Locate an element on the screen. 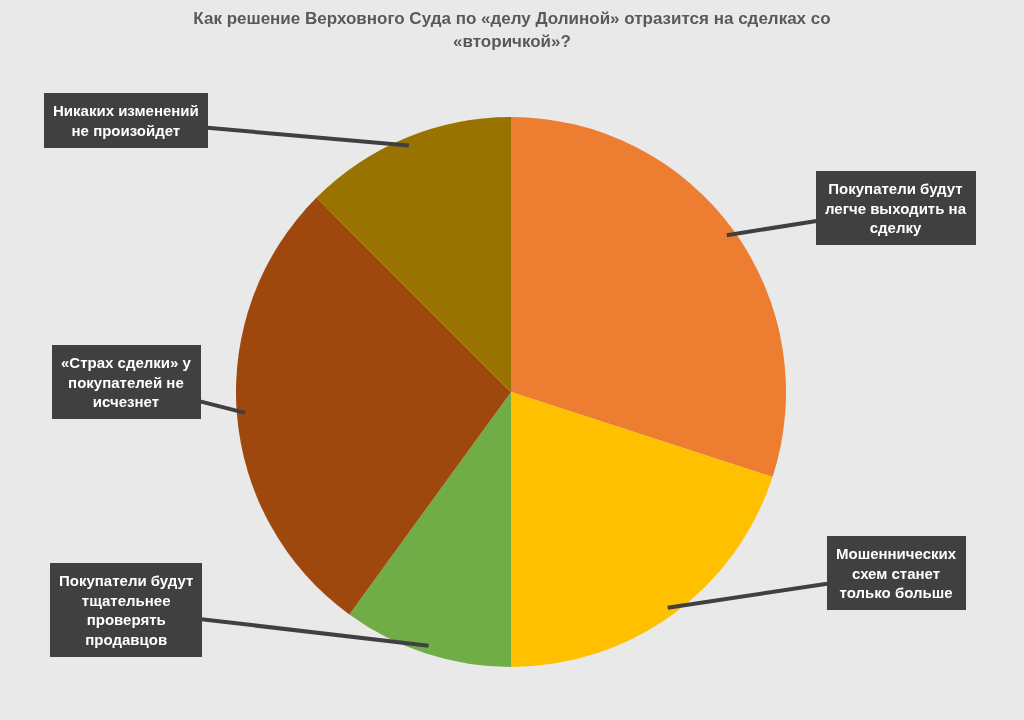 This screenshot has width=1024, height=720. slice-label: Мошеннических схем станет только больше is located at coordinates (896, 573).